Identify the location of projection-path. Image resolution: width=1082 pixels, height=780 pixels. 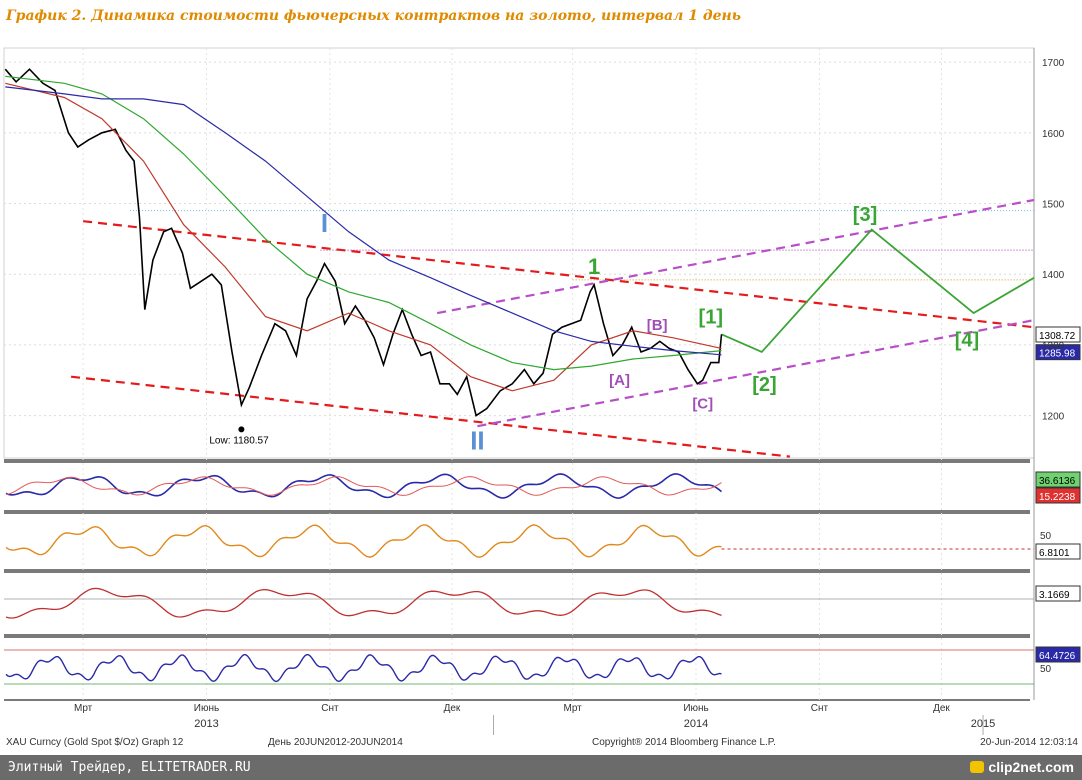
(878, 291).